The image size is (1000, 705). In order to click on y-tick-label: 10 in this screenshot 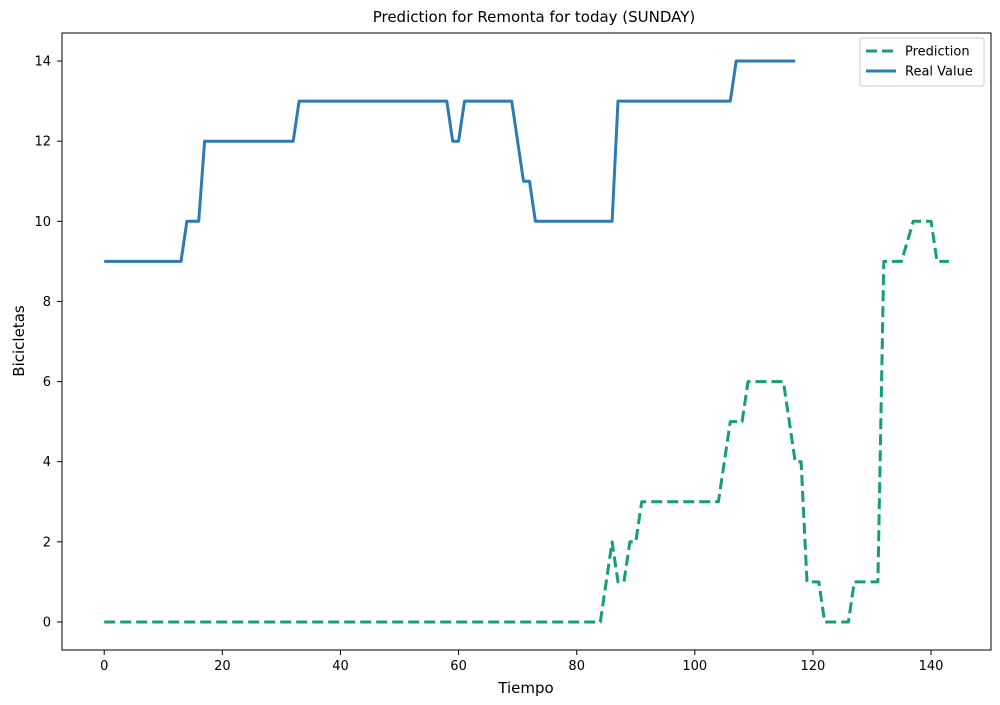, I will do `click(42, 222)`.